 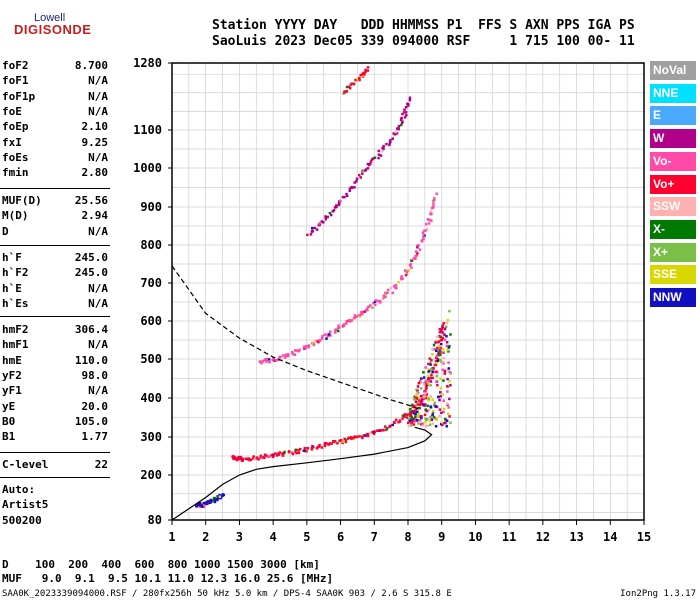 I want to click on x-tick-label: 8, so click(x=407, y=537).